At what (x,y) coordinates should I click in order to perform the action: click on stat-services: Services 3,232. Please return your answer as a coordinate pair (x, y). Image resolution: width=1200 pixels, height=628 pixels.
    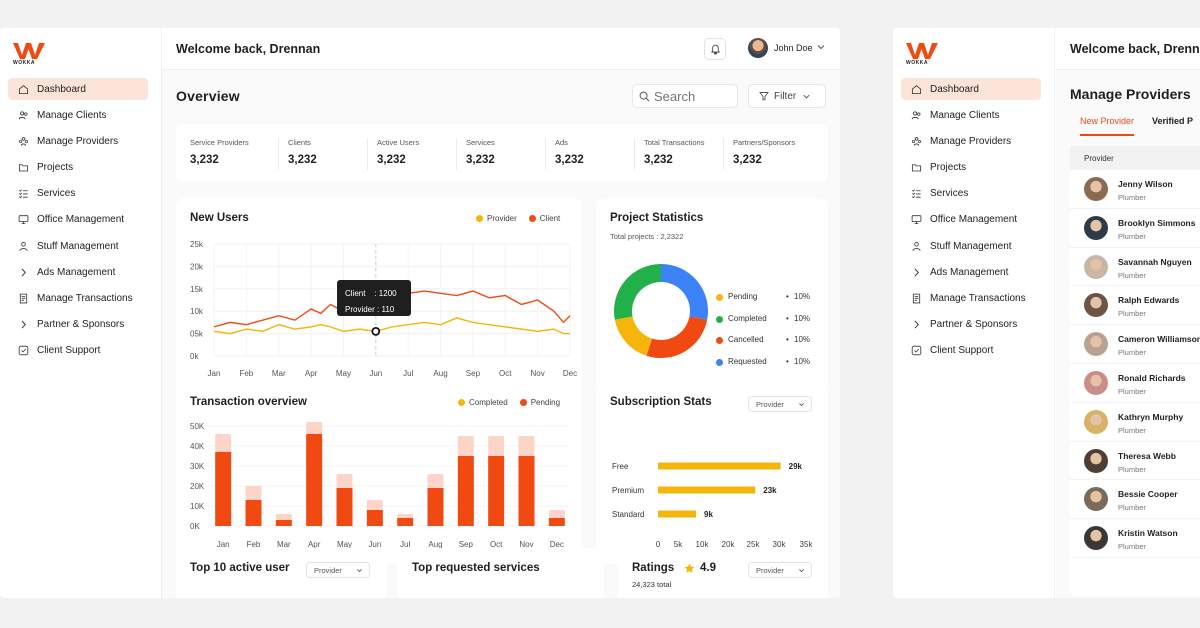
    Looking at the image, I should click on (480, 152).